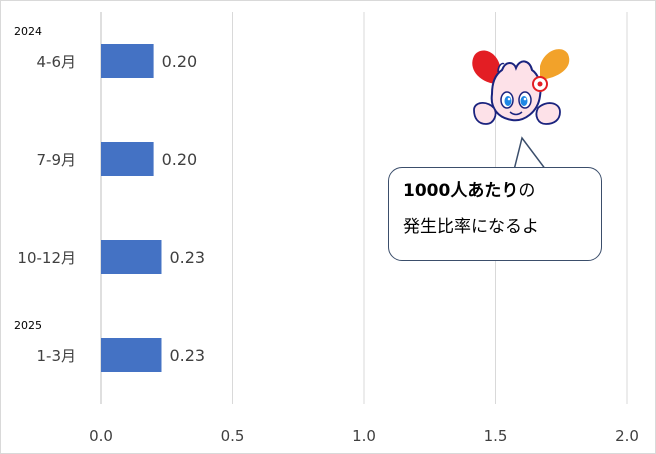  I want to click on callout-tail, so click(530, 153).